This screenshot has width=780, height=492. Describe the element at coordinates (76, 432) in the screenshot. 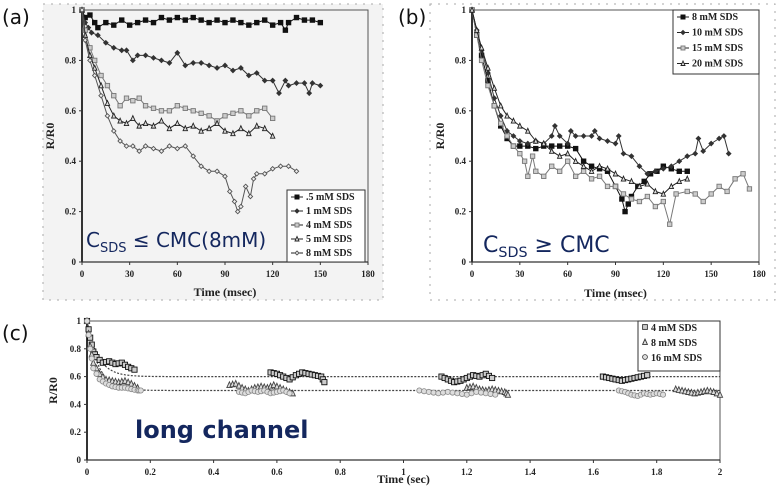

I see `y-tick-label: 0.2` at that location.